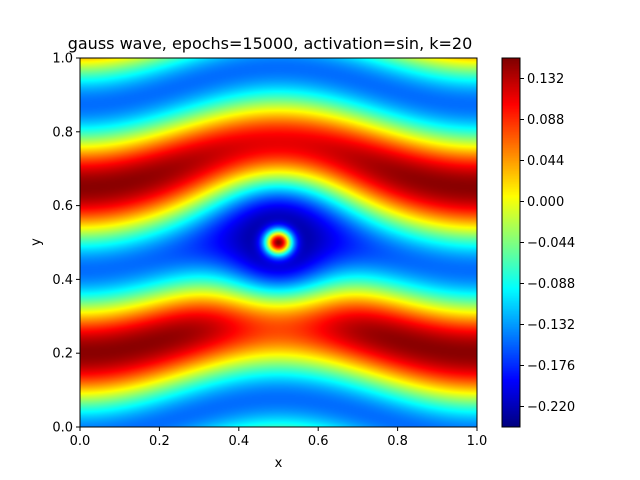 The height and width of the screenshot is (480, 640). What do you see at coordinates (545, 161) in the screenshot?
I see `colorbar-tick-label: 0.044` at bounding box center [545, 161].